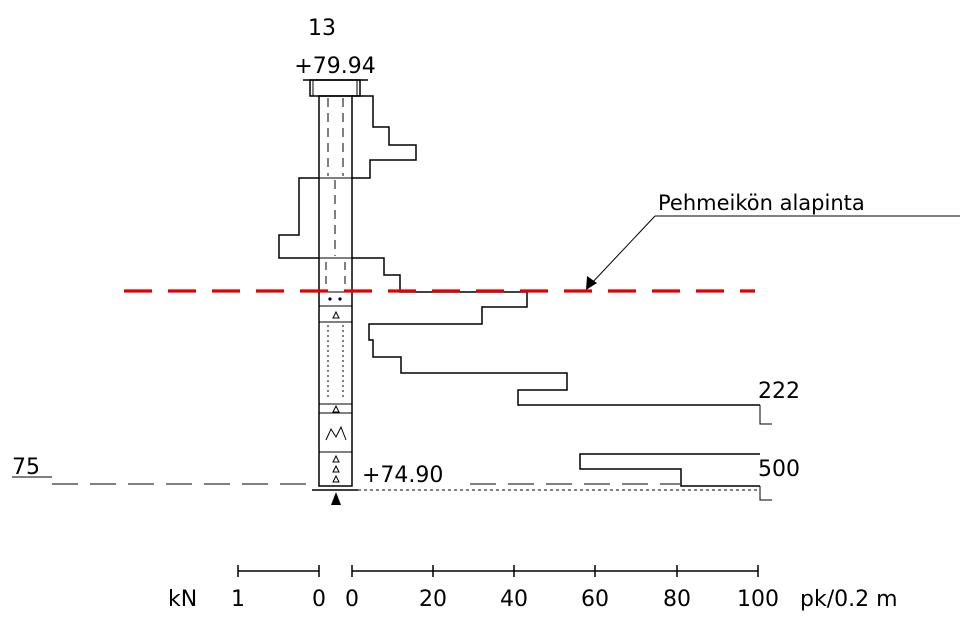 The width and height of the screenshot is (966, 617). I want to click on left-scale-tick-1: 1, so click(238, 599).